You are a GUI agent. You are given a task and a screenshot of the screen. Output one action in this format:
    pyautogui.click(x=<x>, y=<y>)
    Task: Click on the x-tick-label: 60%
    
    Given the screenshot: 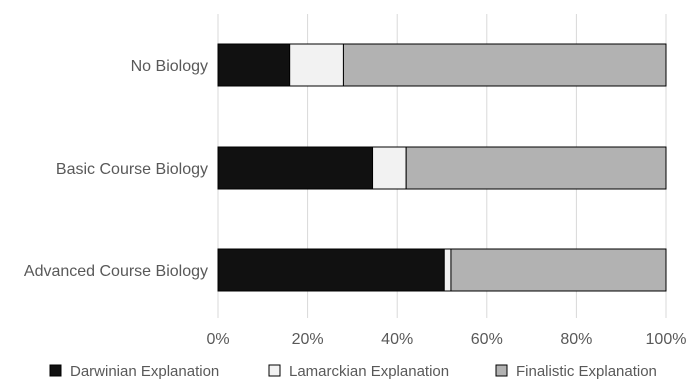 What is the action you would take?
    pyautogui.click(x=487, y=339)
    